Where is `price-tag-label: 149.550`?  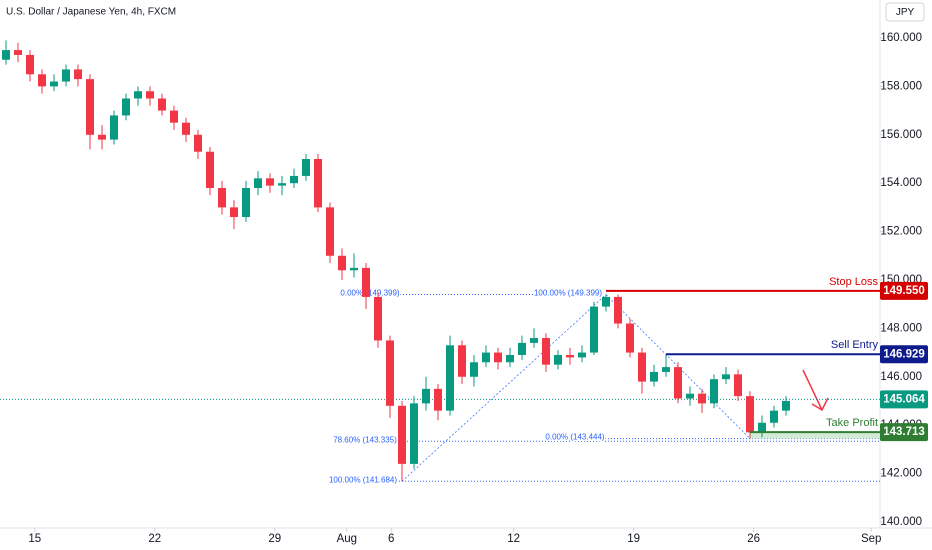
price-tag-label: 149.550 is located at coordinates (904, 291).